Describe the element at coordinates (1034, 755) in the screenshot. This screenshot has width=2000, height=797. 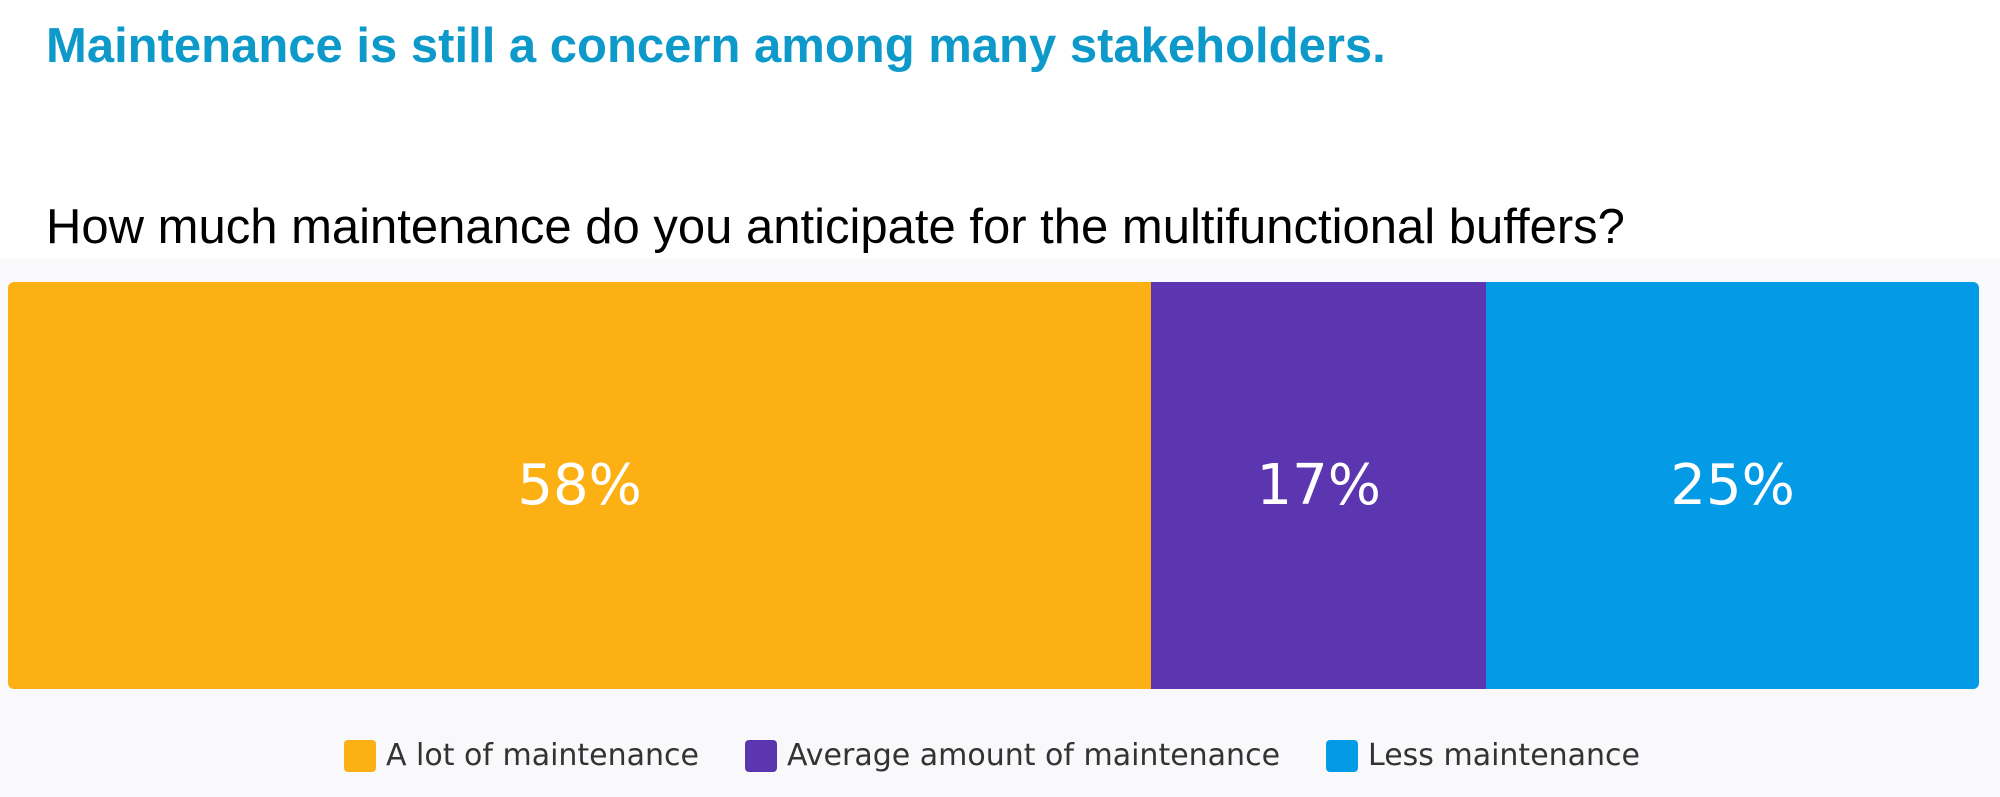
I see `legend-label-2: Average amount of maintenance` at that location.